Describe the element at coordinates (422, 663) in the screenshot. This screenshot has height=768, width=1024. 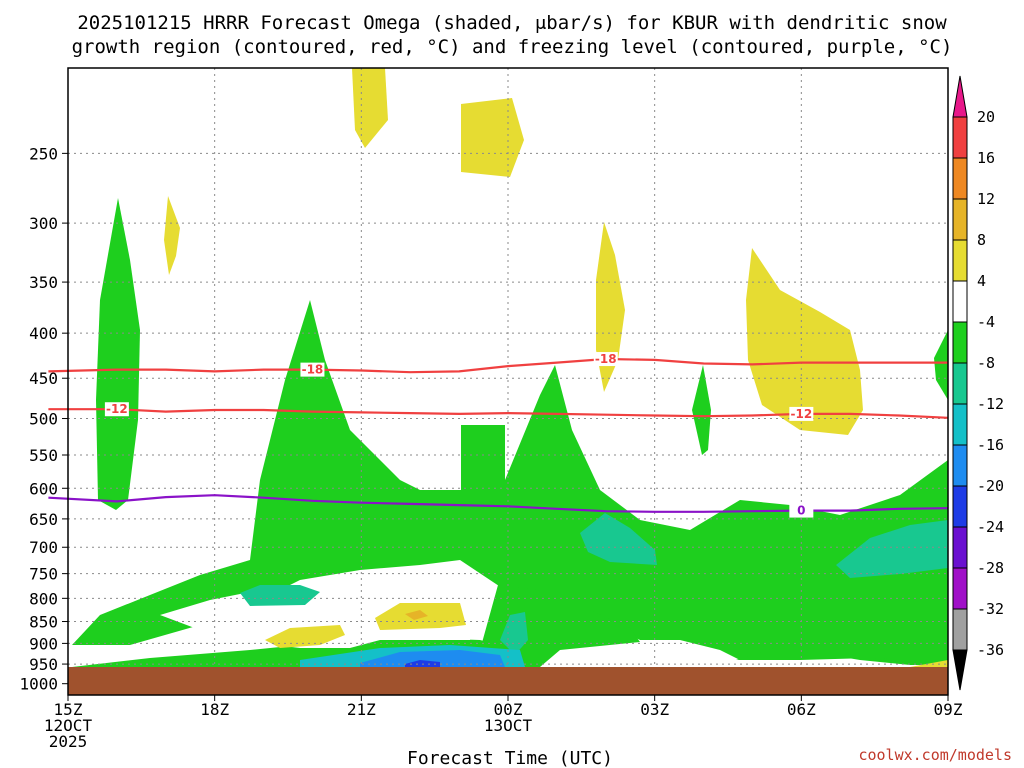
I see `shade-darkblue-lowest` at that location.